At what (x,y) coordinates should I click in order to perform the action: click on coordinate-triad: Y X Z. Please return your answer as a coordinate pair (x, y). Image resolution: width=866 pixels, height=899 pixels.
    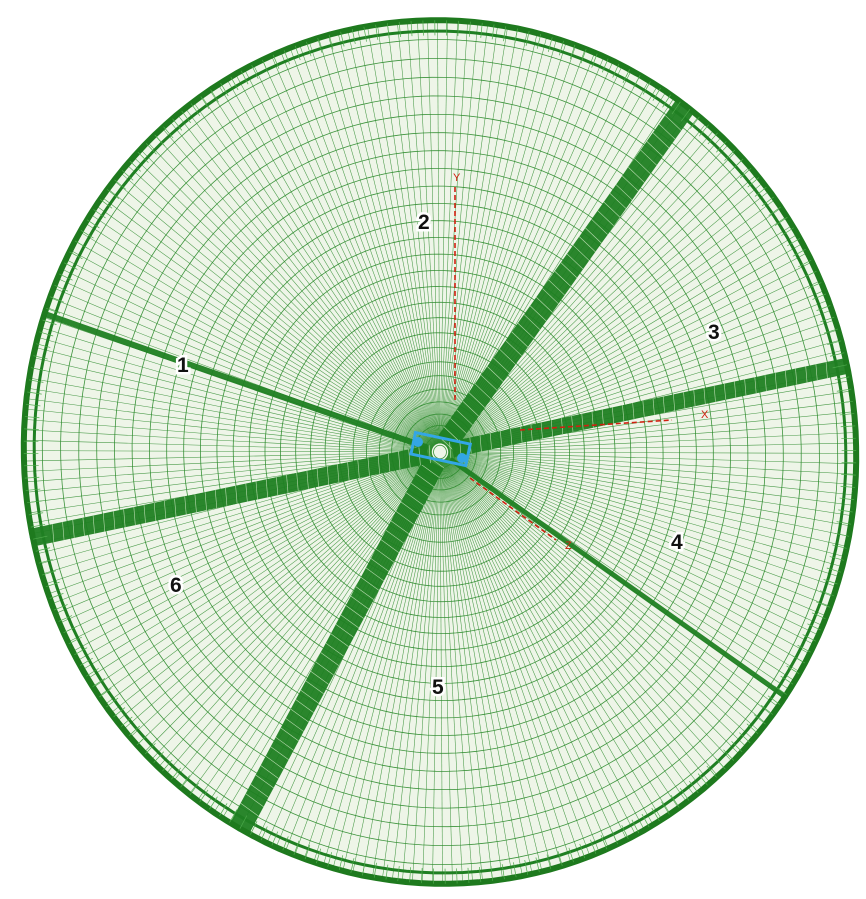
    Looking at the image, I should click on (581, 362).